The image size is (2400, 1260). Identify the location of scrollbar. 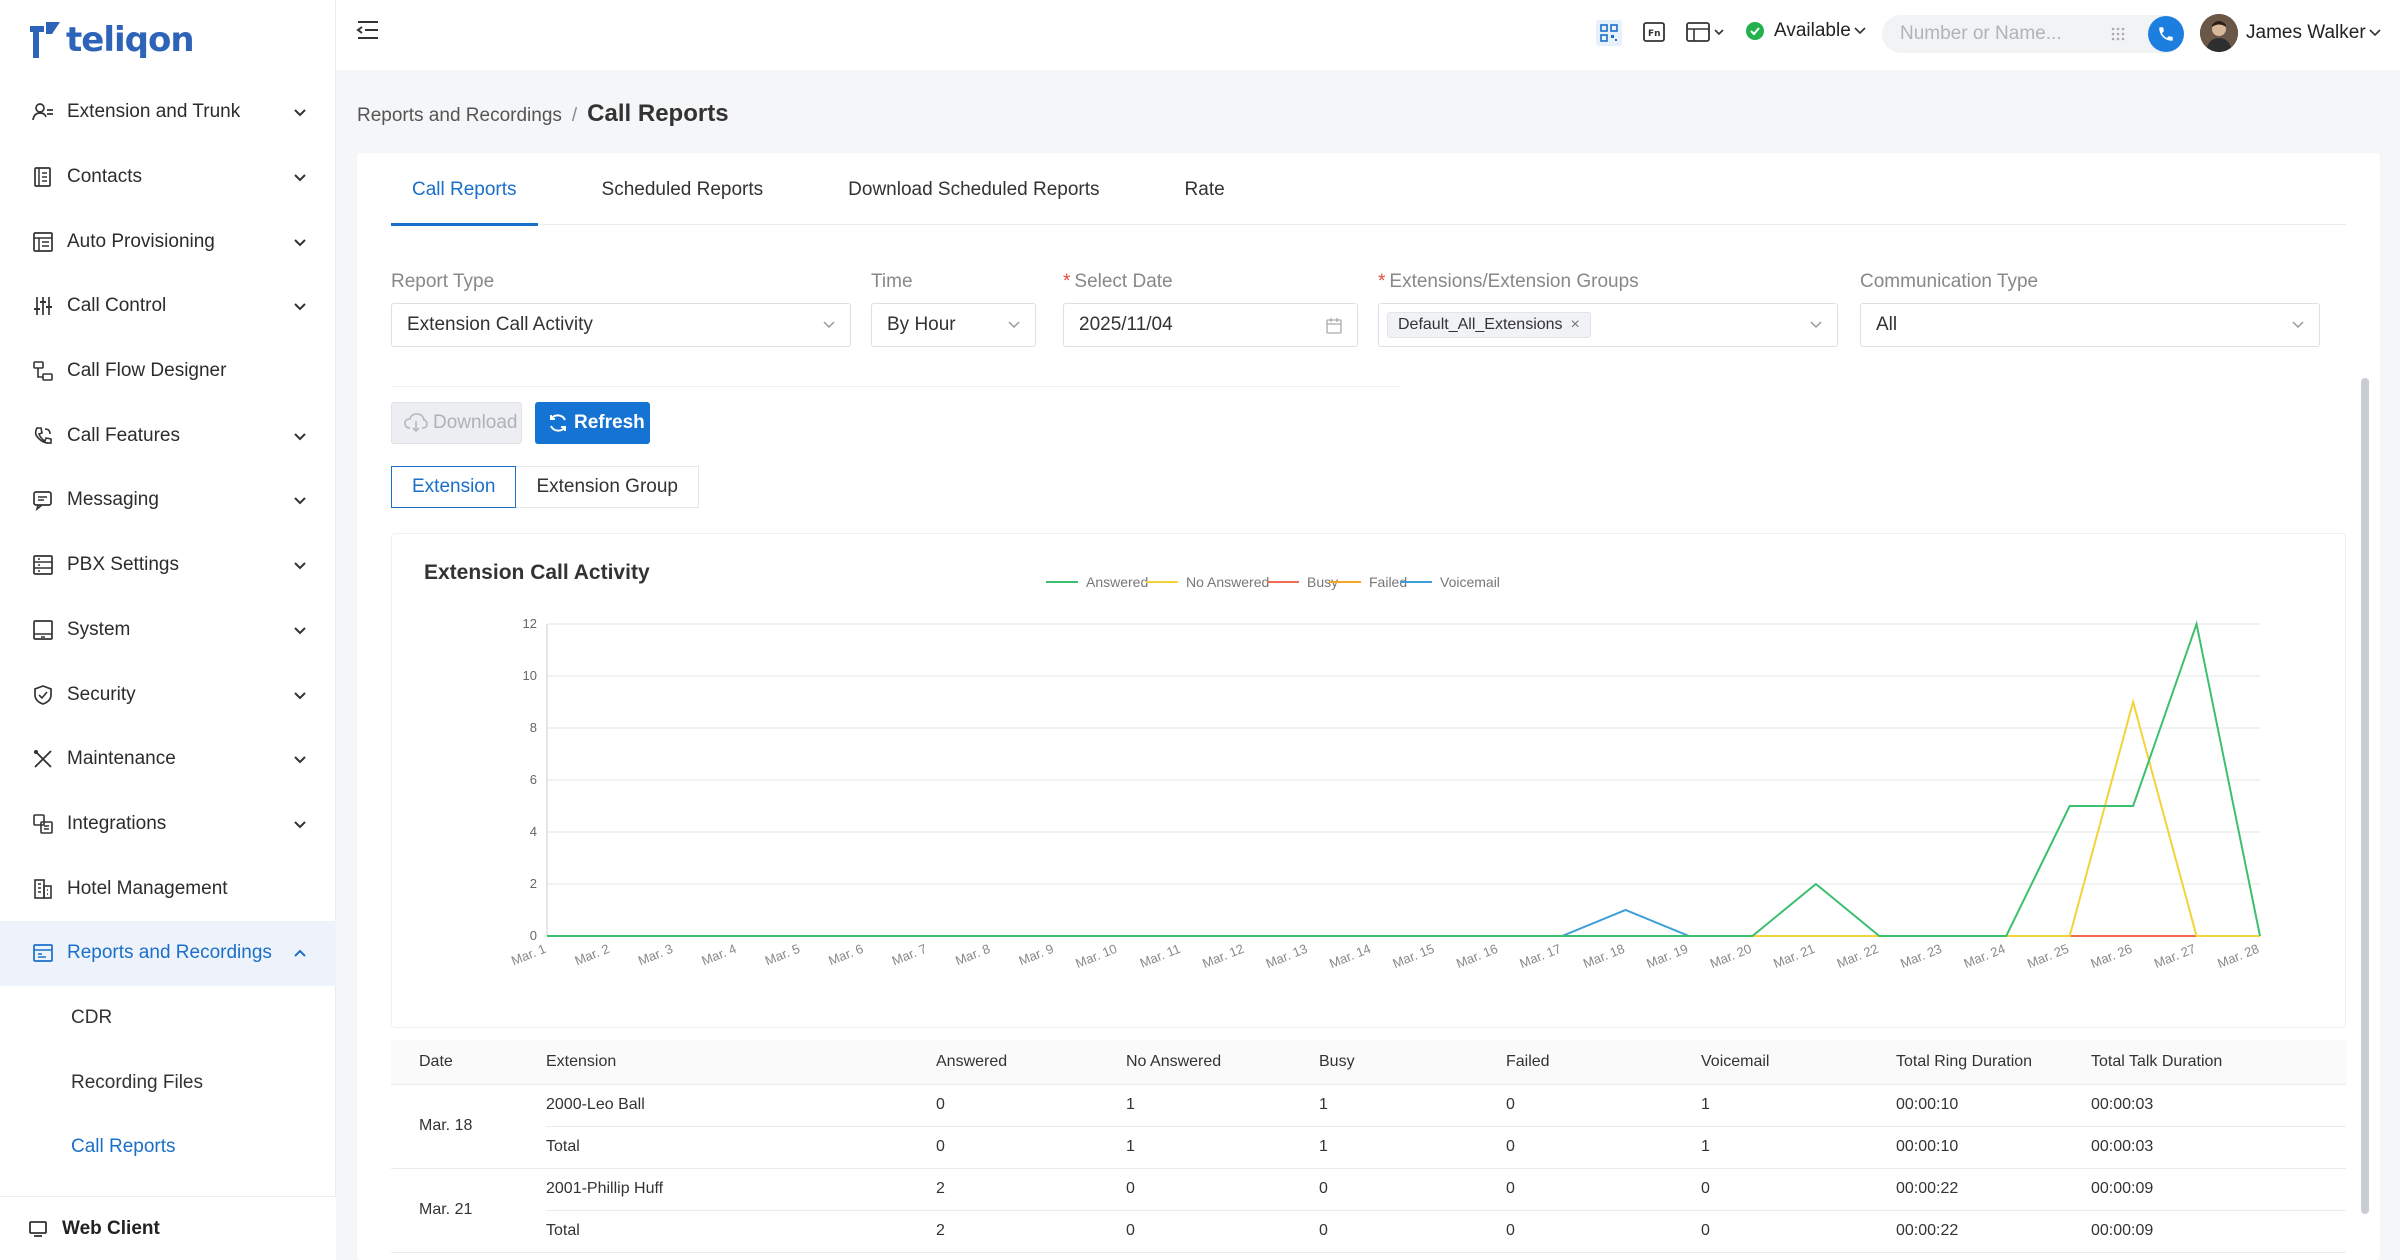
(2365, 796).